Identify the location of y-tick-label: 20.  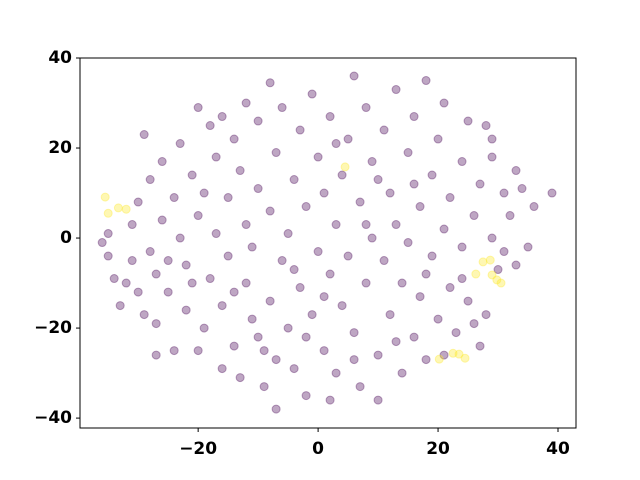
(60, 148).